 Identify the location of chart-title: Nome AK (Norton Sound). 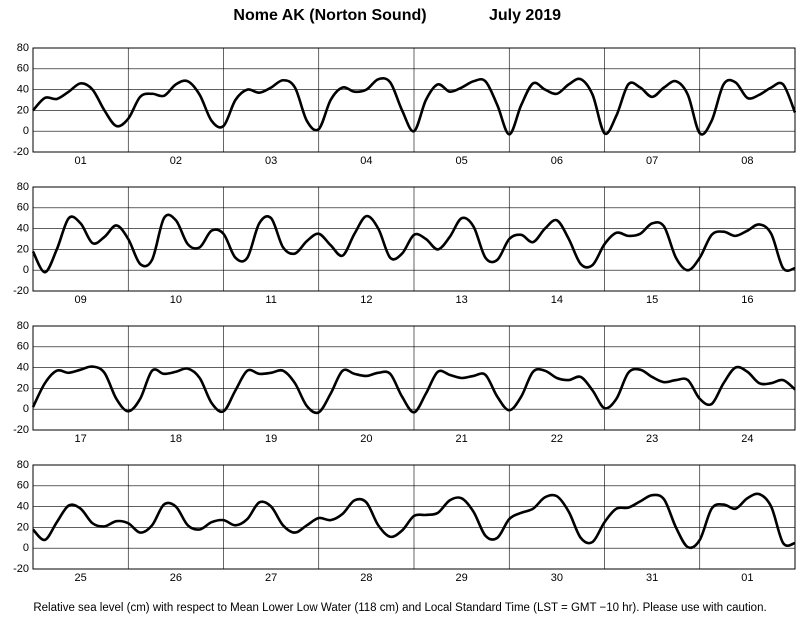
(329, 15).